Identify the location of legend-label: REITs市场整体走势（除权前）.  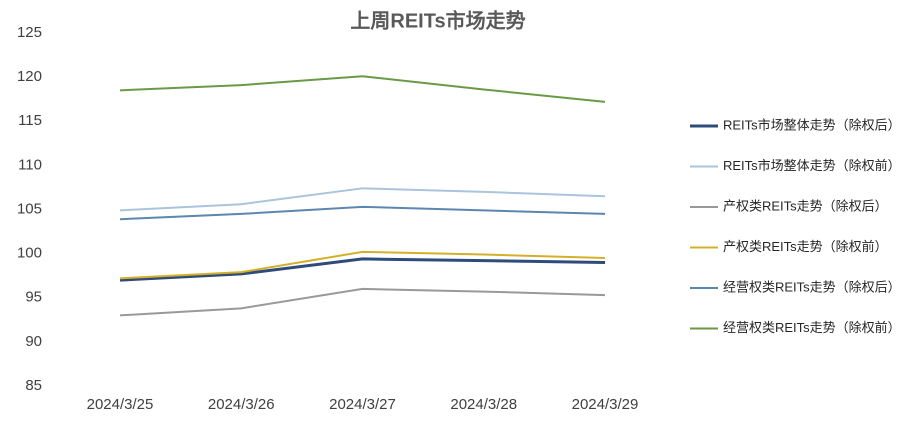
(811, 165).